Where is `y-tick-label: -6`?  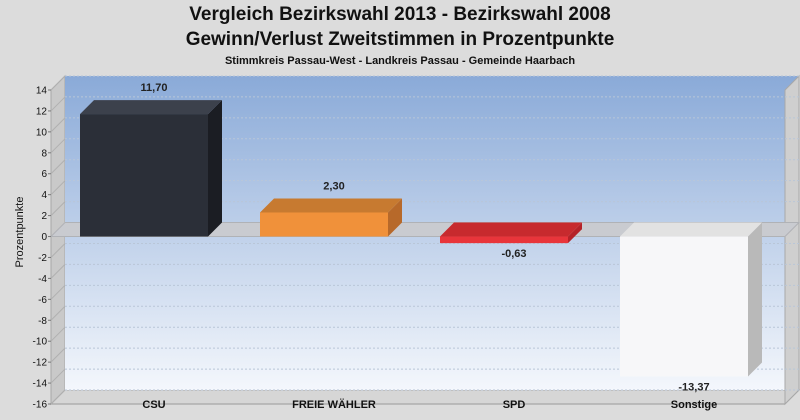
y-tick-label: -6 is located at coordinates (42, 300).